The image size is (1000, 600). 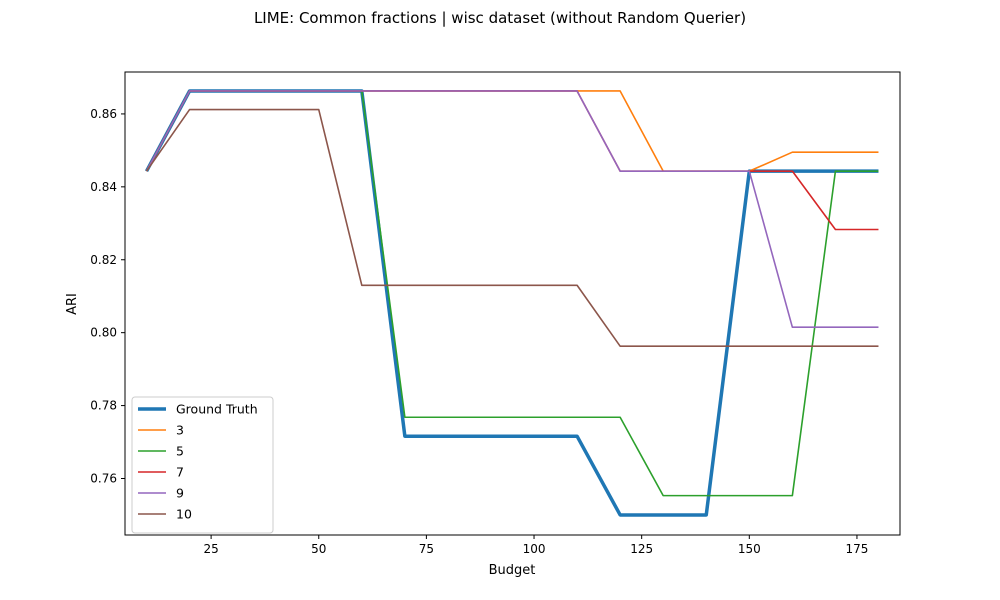 What do you see at coordinates (180, 472) in the screenshot?
I see `legend-label-3: 7` at bounding box center [180, 472].